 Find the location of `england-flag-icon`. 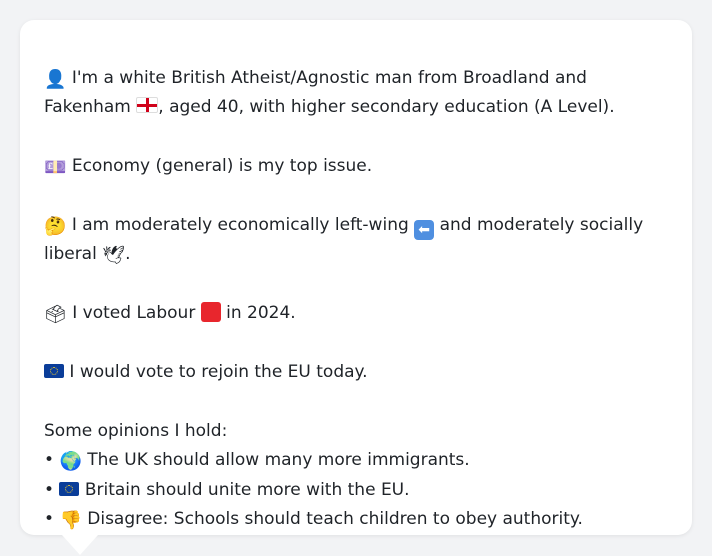

england-flag-icon is located at coordinates (147, 105).